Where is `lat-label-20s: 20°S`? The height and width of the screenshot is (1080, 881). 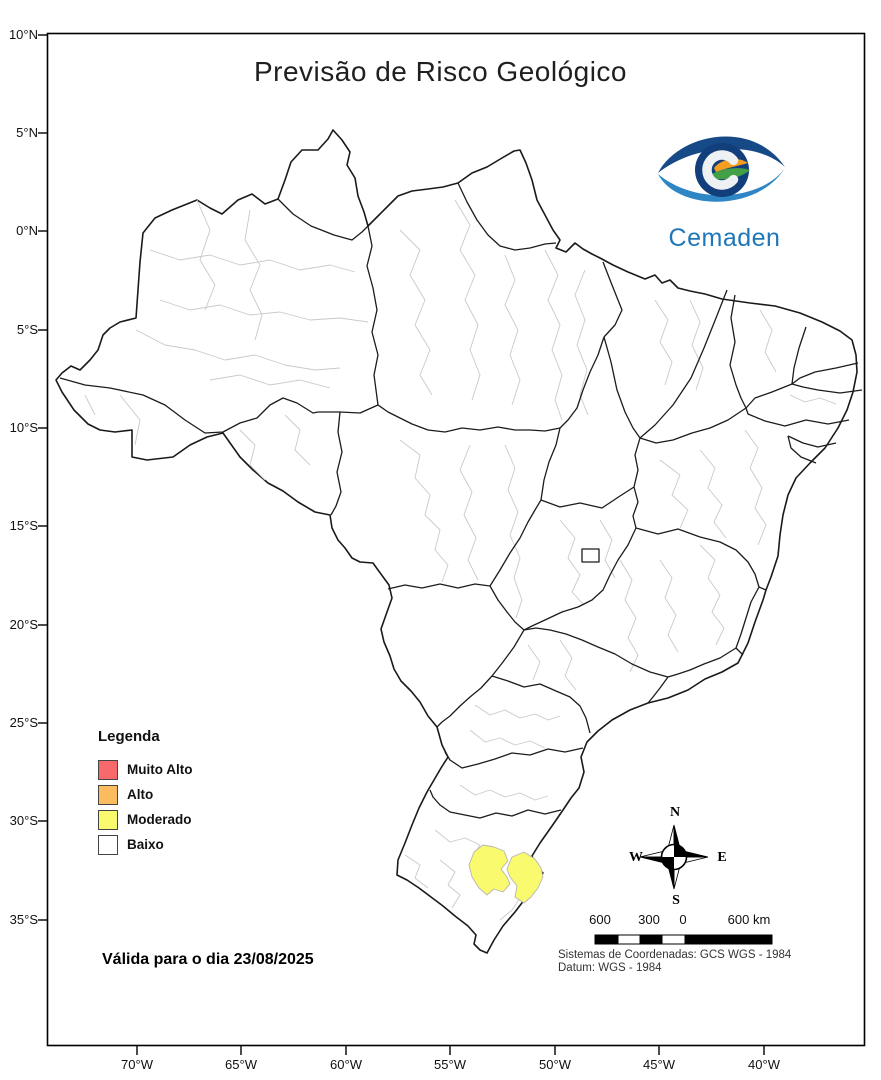
lat-label-20s: 20°S is located at coordinates (23, 624).